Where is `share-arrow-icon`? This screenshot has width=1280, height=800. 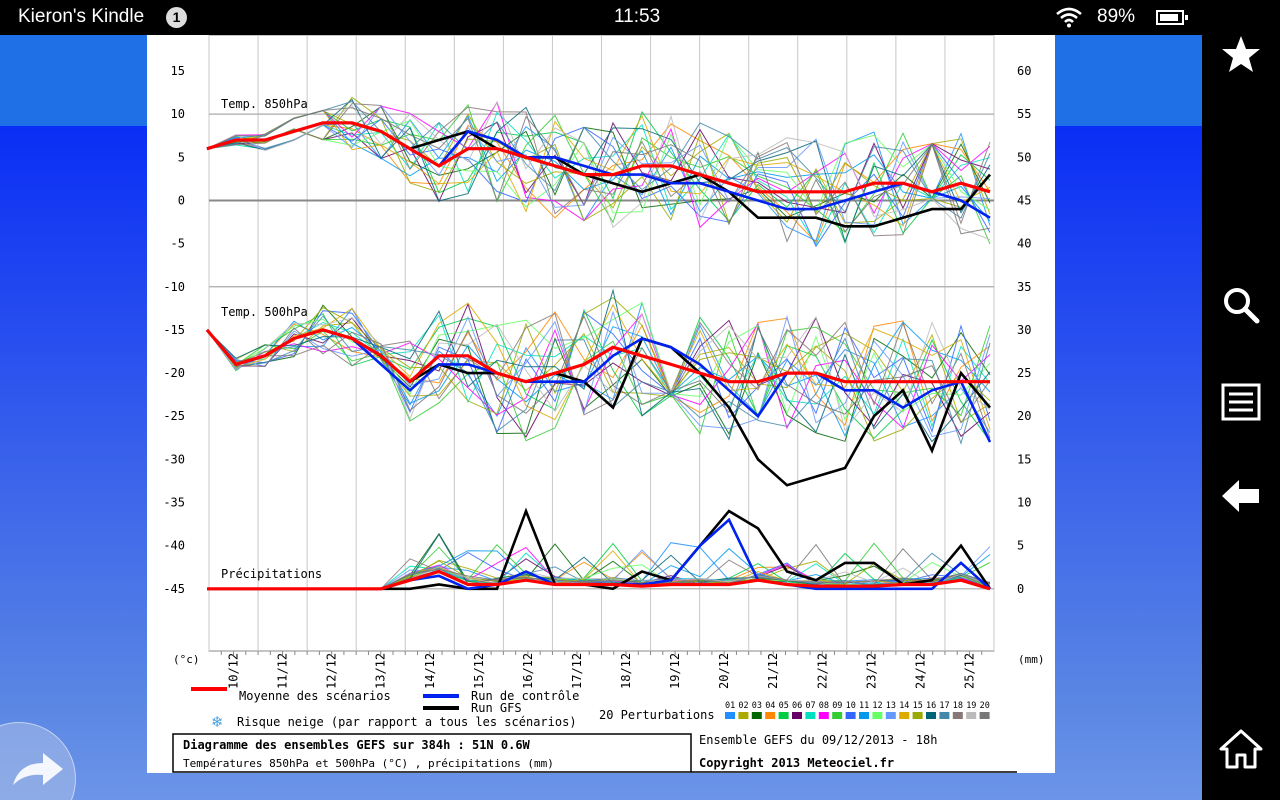 share-arrow-icon is located at coordinates (38, 769).